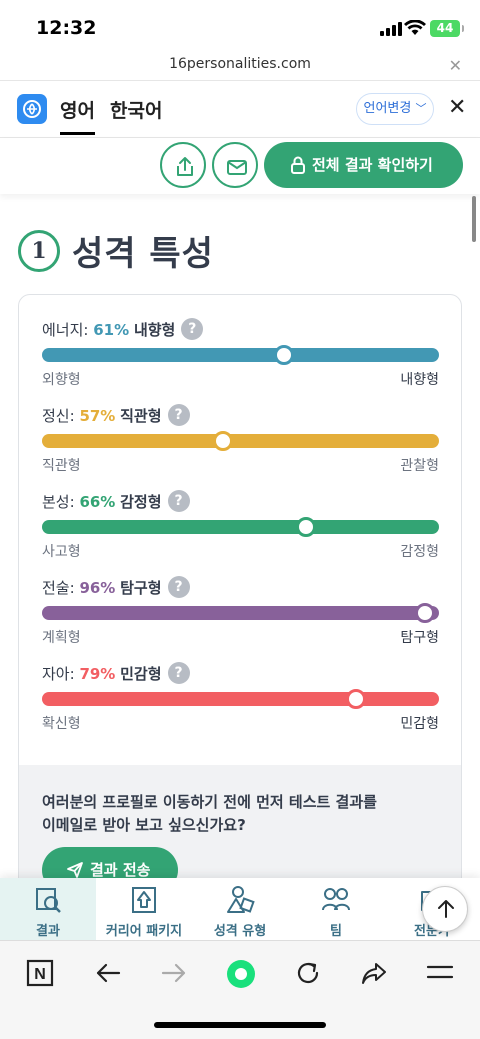  I want to click on trait-name: 정신:, so click(58, 416).